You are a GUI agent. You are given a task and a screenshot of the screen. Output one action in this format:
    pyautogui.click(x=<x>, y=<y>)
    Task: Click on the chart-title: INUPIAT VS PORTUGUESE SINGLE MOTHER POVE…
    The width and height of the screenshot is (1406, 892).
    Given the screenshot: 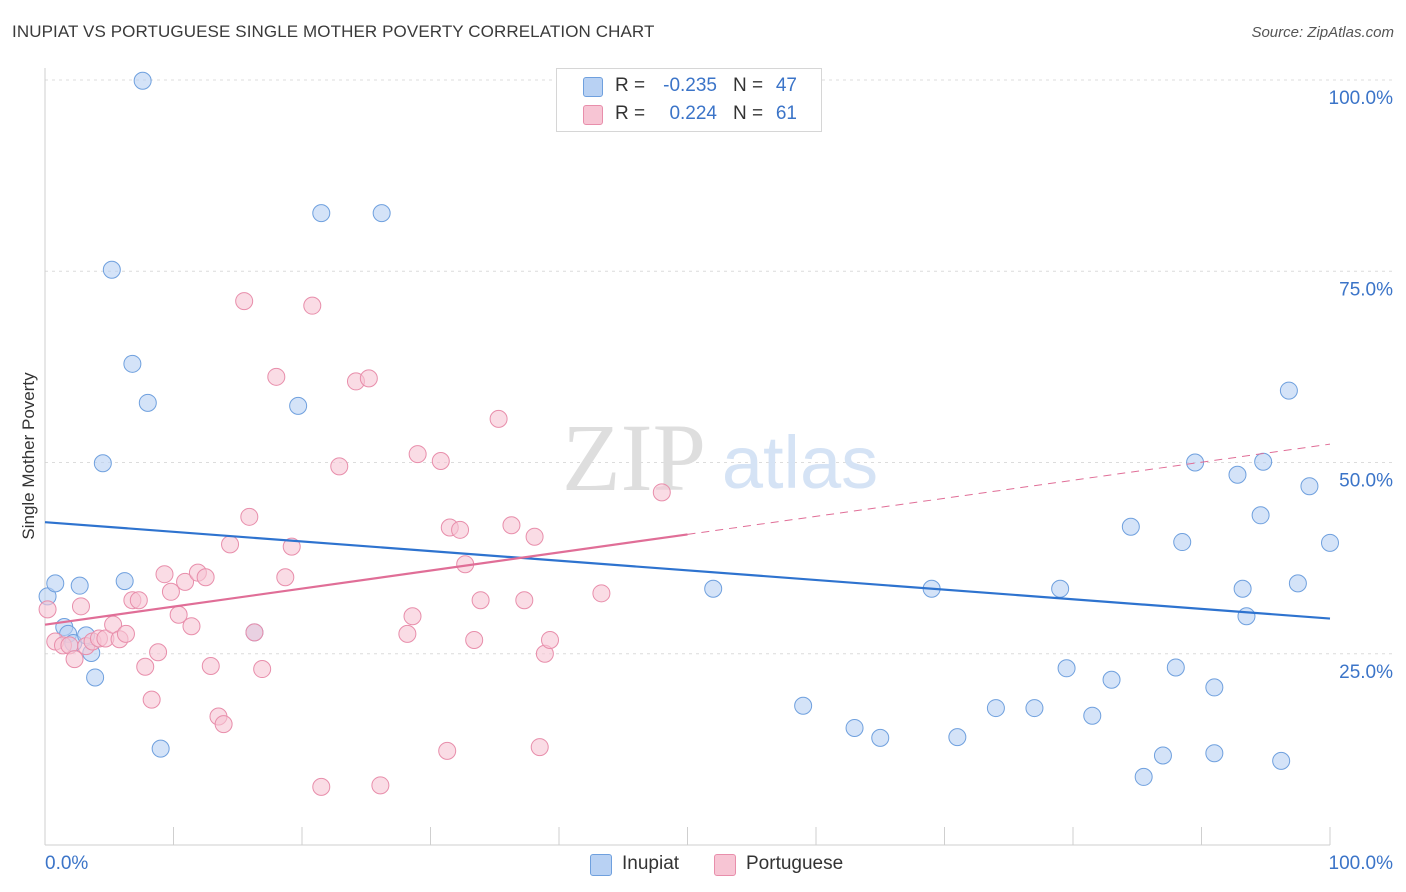 What is the action you would take?
    pyautogui.click(x=333, y=31)
    